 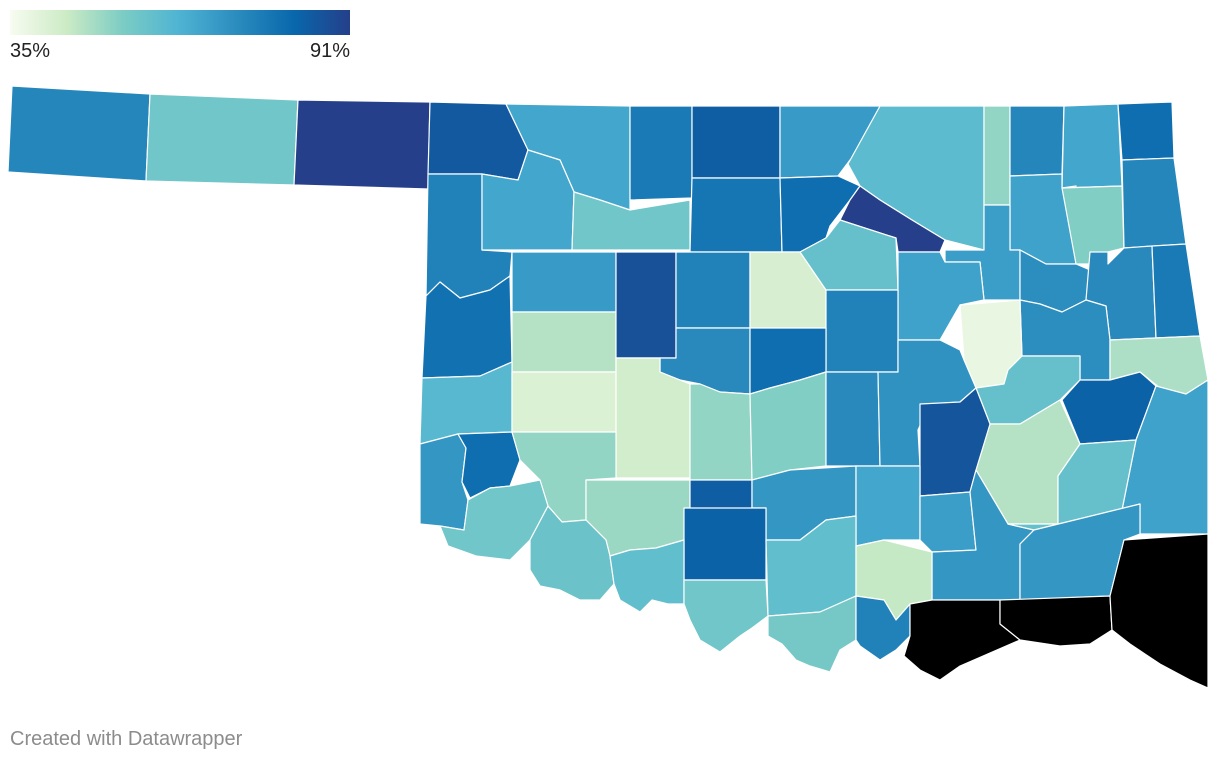 I want to click on legend-max-label: 91%, so click(x=329, y=51).